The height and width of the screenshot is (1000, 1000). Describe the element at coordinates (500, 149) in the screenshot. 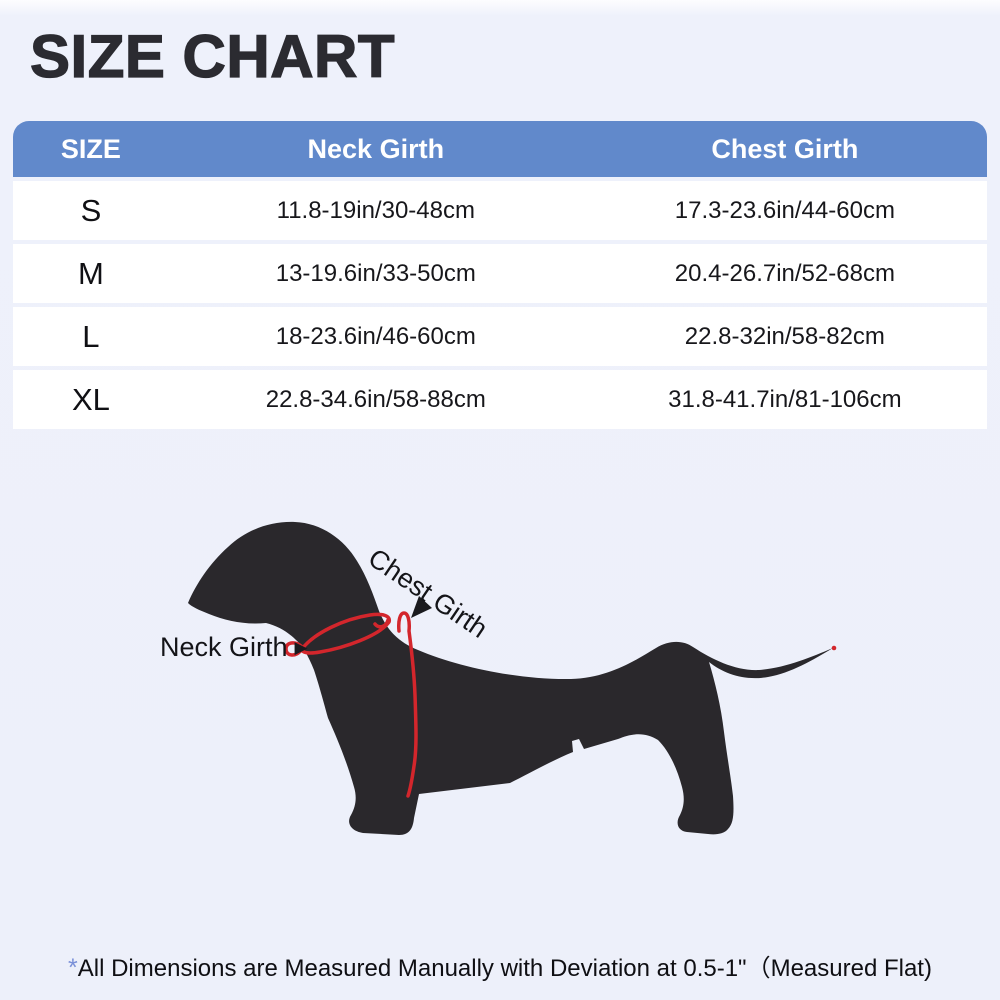

I see `table-header-row: SIZE Neck Girth Chest Girth` at that location.